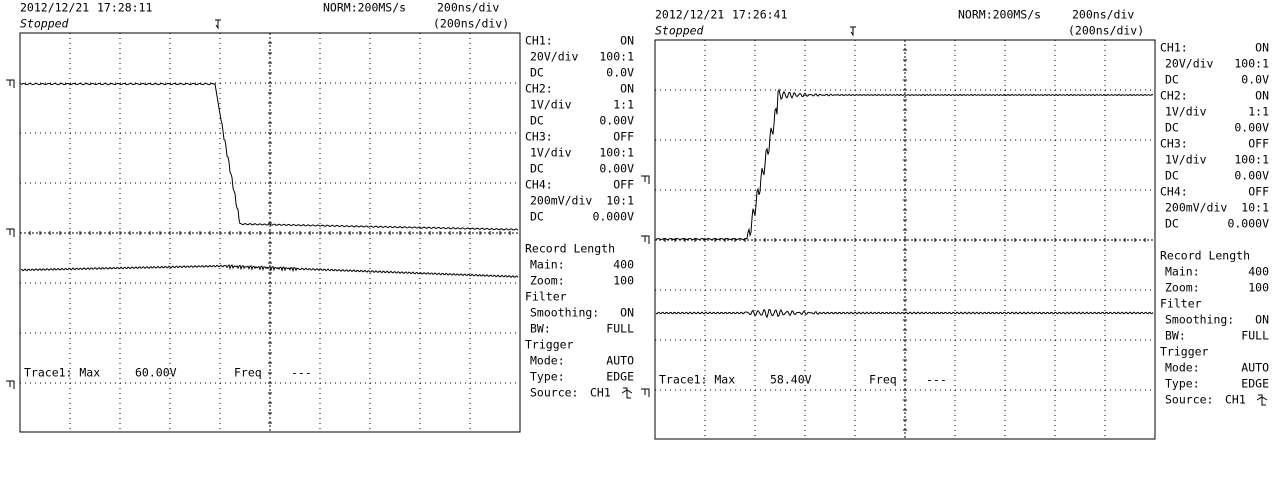 The width and height of the screenshot is (1280, 480). What do you see at coordinates (883, 380) in the screenshot?
I see `freq-label: Freq` at bounding box center [883, 380].